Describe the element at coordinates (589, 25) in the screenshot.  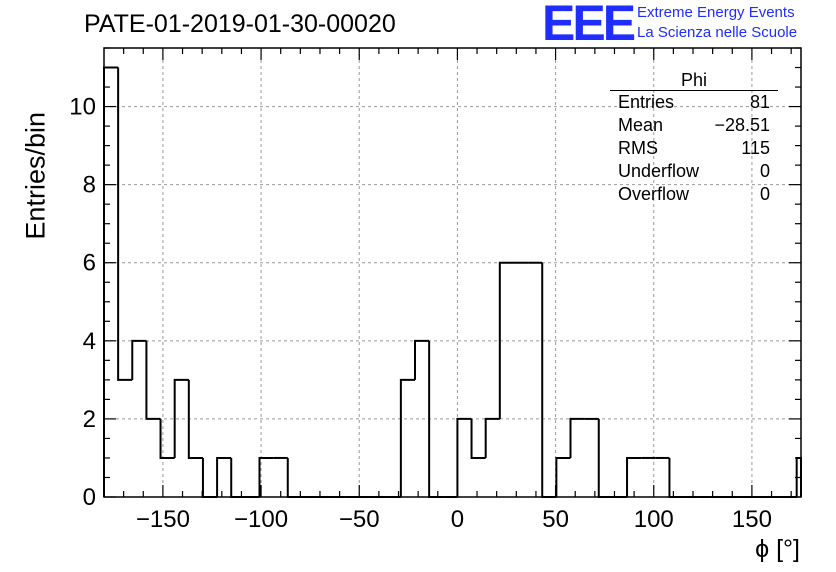
I see `eee-logo: EEE` at that location.